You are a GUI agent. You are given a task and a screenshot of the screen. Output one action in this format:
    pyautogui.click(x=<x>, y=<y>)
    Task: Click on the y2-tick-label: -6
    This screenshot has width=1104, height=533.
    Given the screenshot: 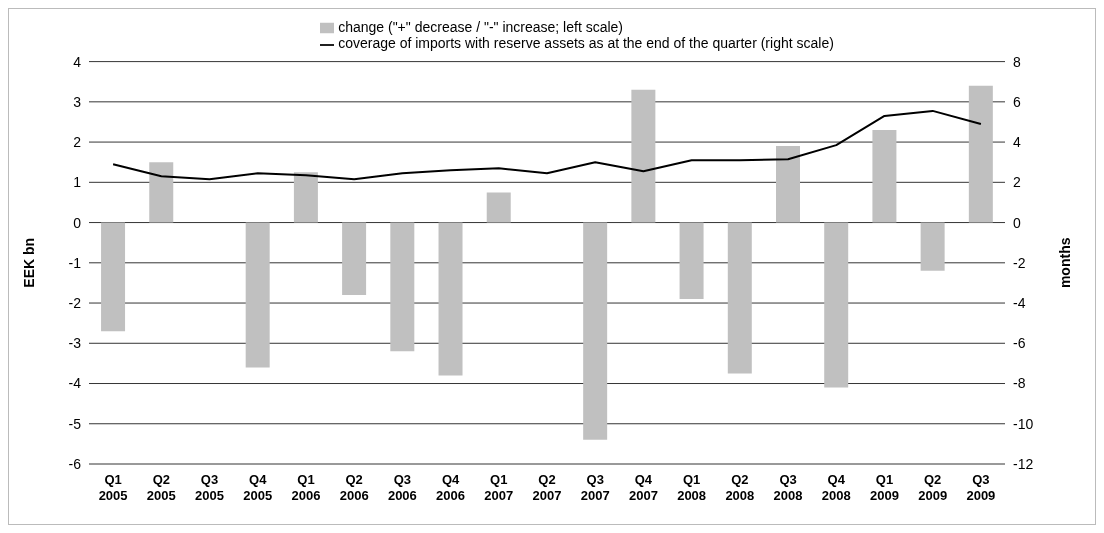 What is the action you would take?
    pyautogui.click(x=1019, y=343)
    